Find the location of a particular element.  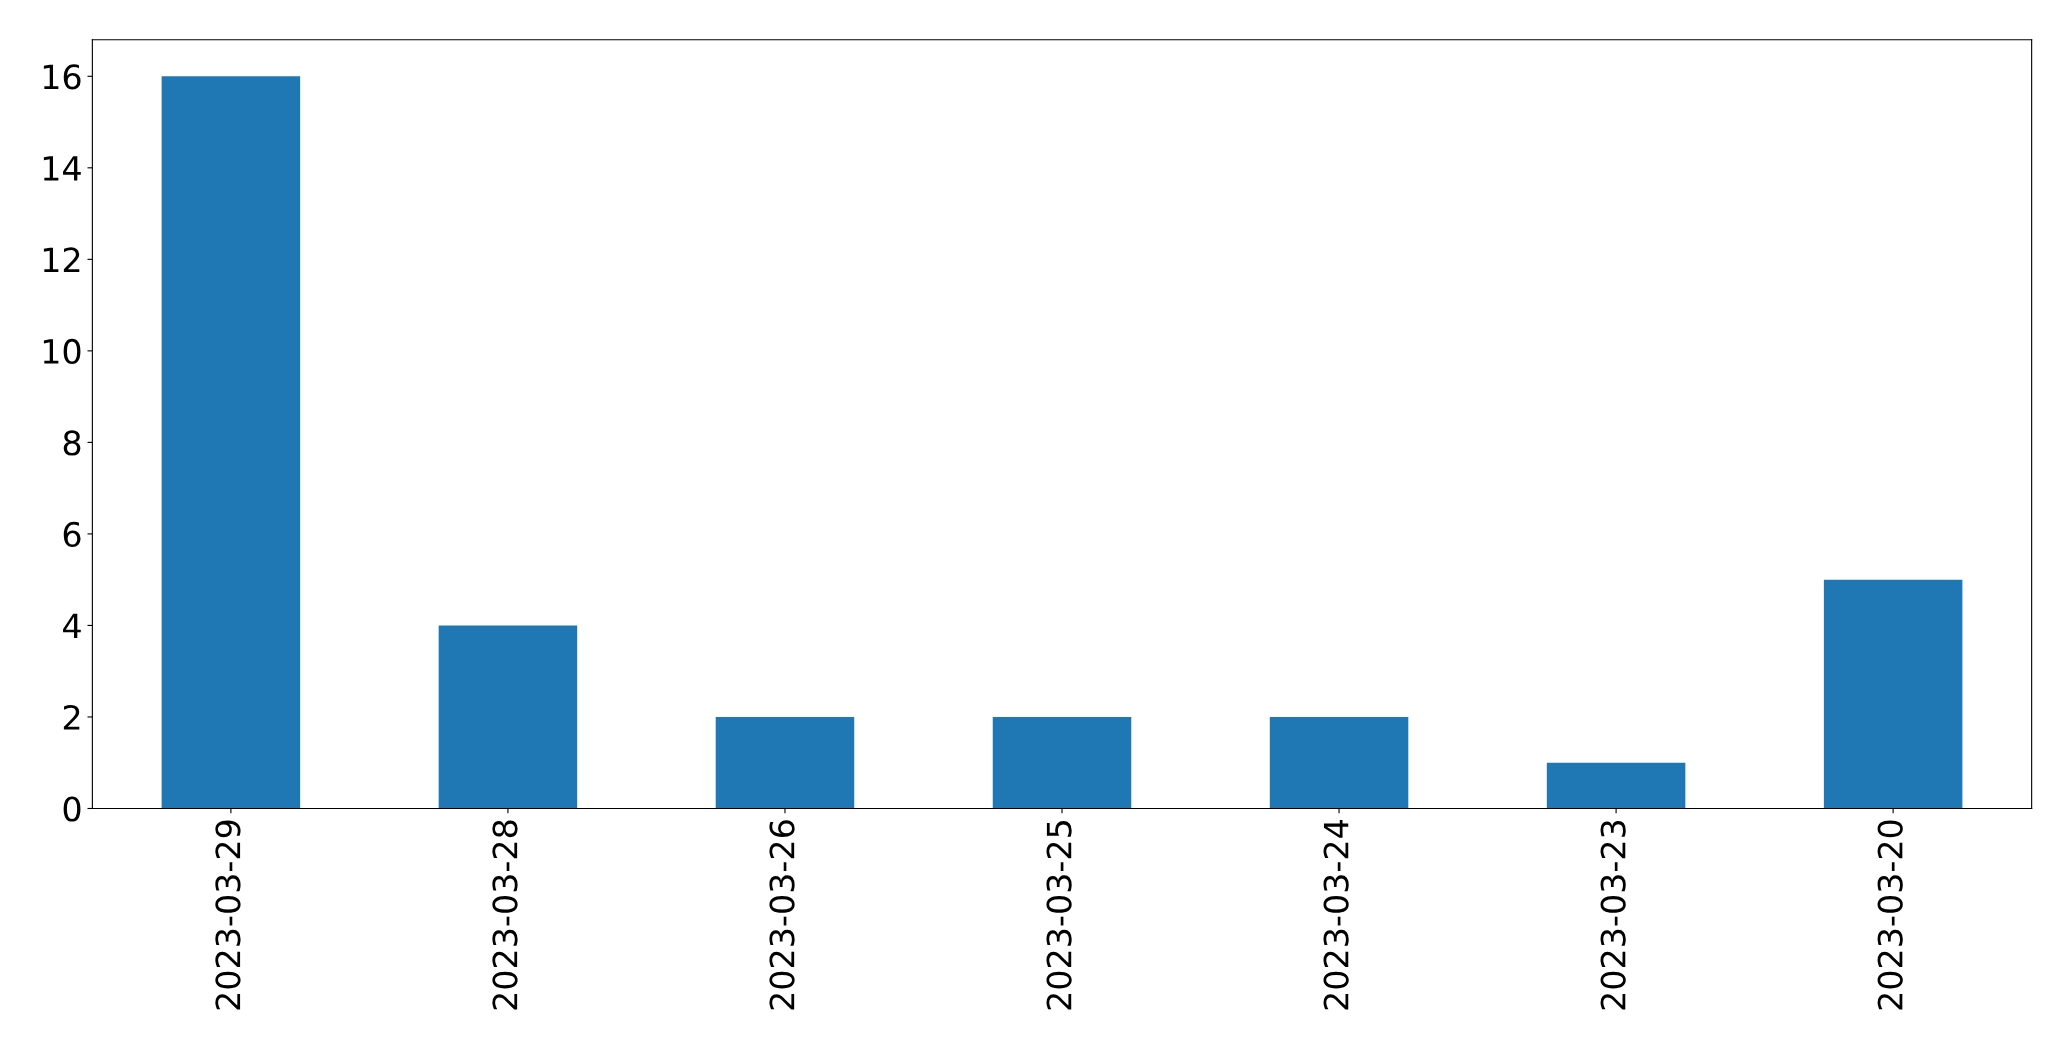

x-tick-label: 2023-03-25 is located at coordinates (1059, 915).